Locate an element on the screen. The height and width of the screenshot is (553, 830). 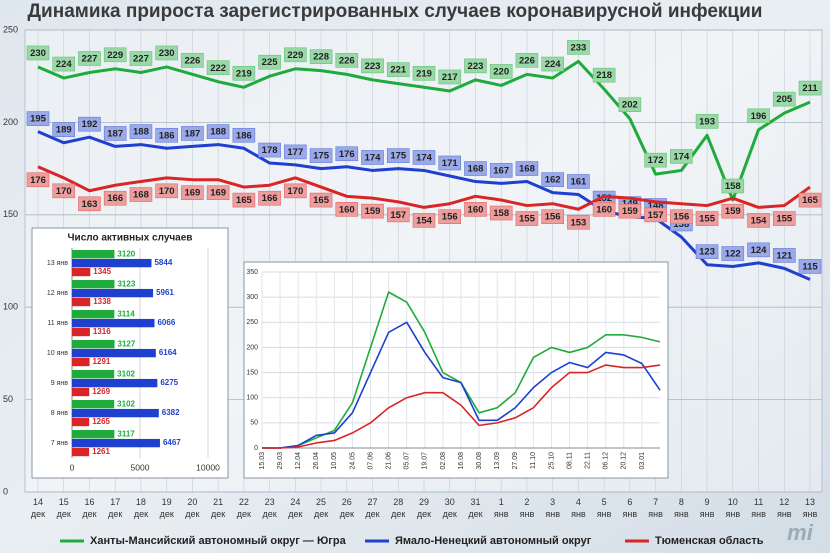
data-label: 155 is located at coordinates (707, 219).